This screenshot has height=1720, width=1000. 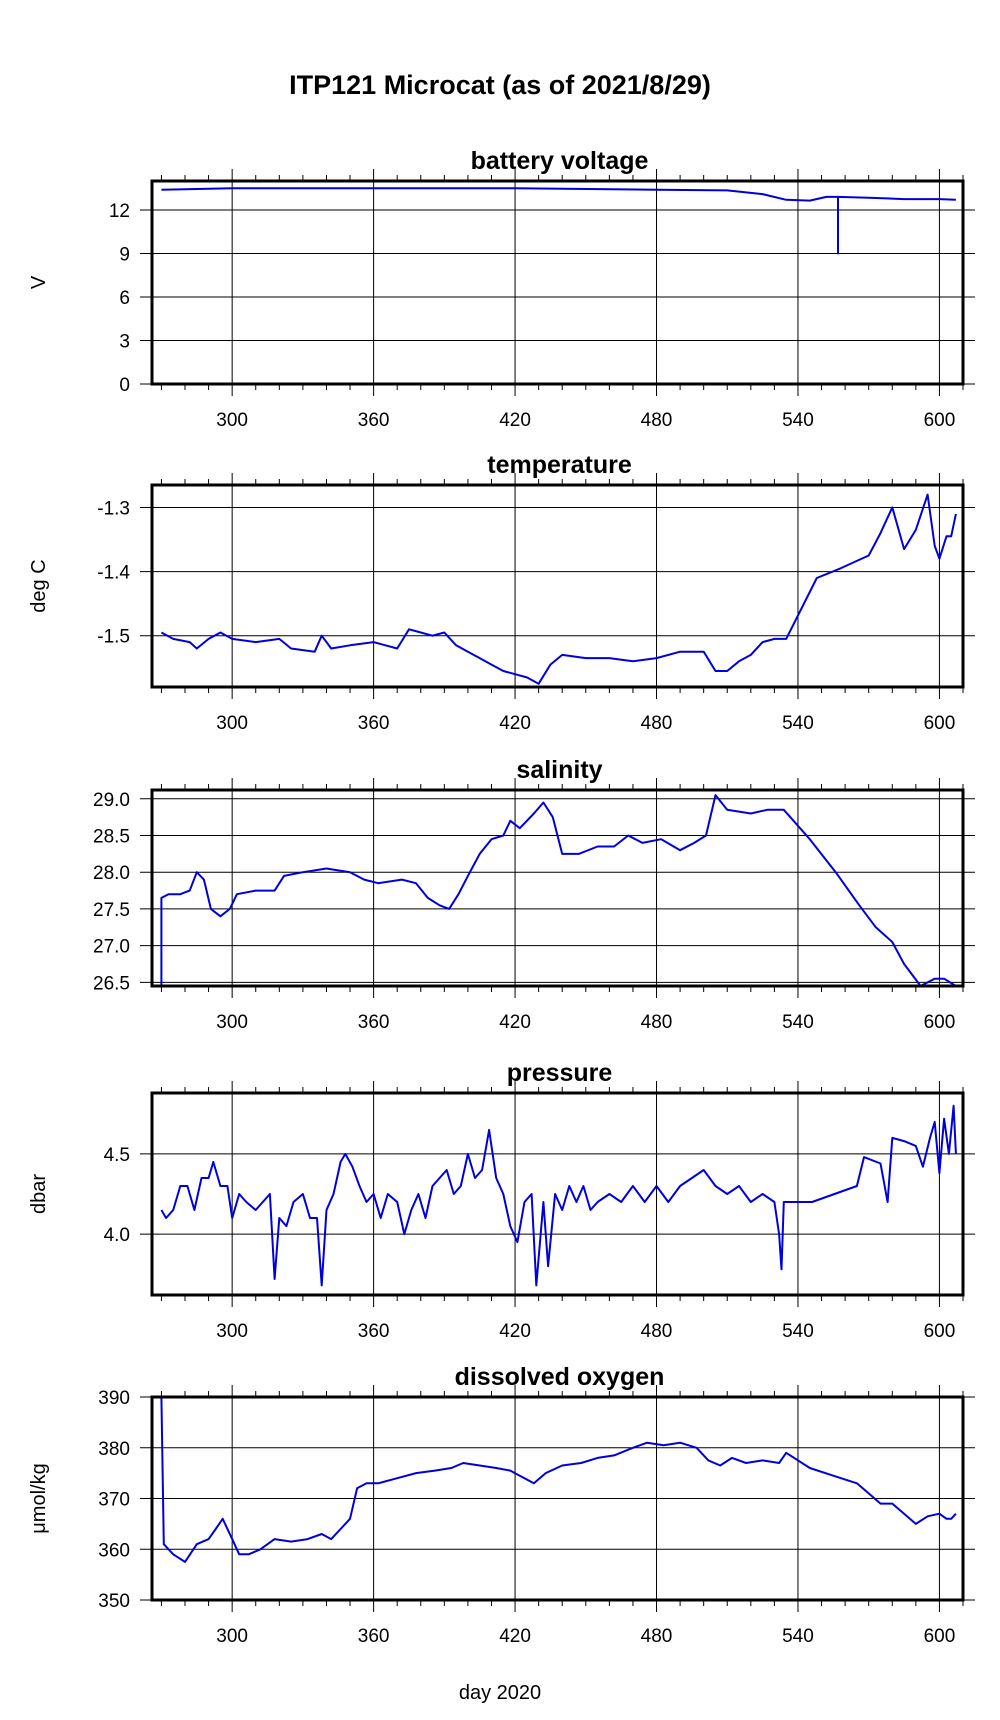 I want to click on panel-title: salinity, so click(x=559, y=770).